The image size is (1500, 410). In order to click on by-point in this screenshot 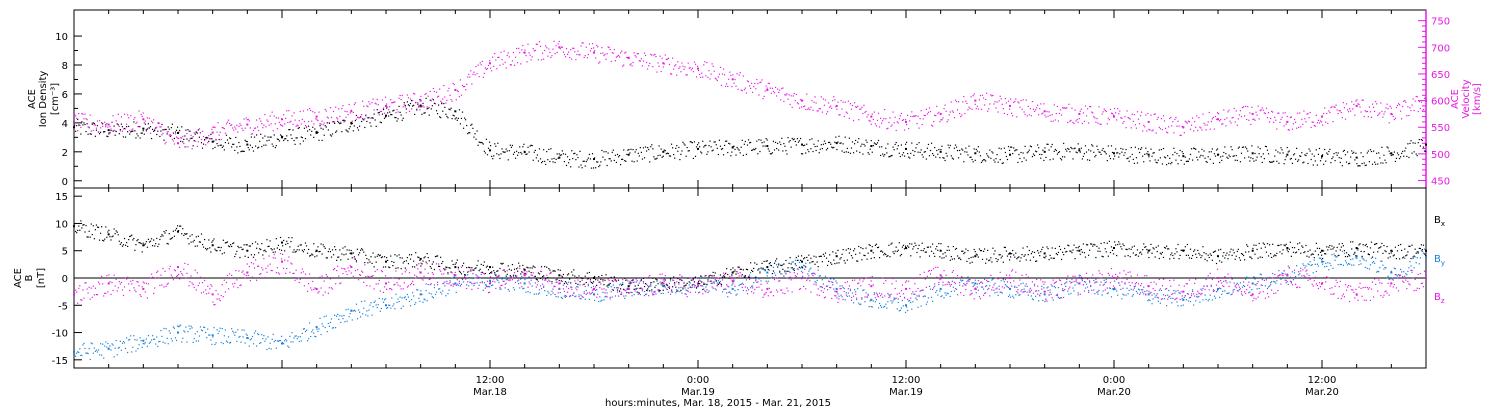, I will do `click(1114, 288)`.